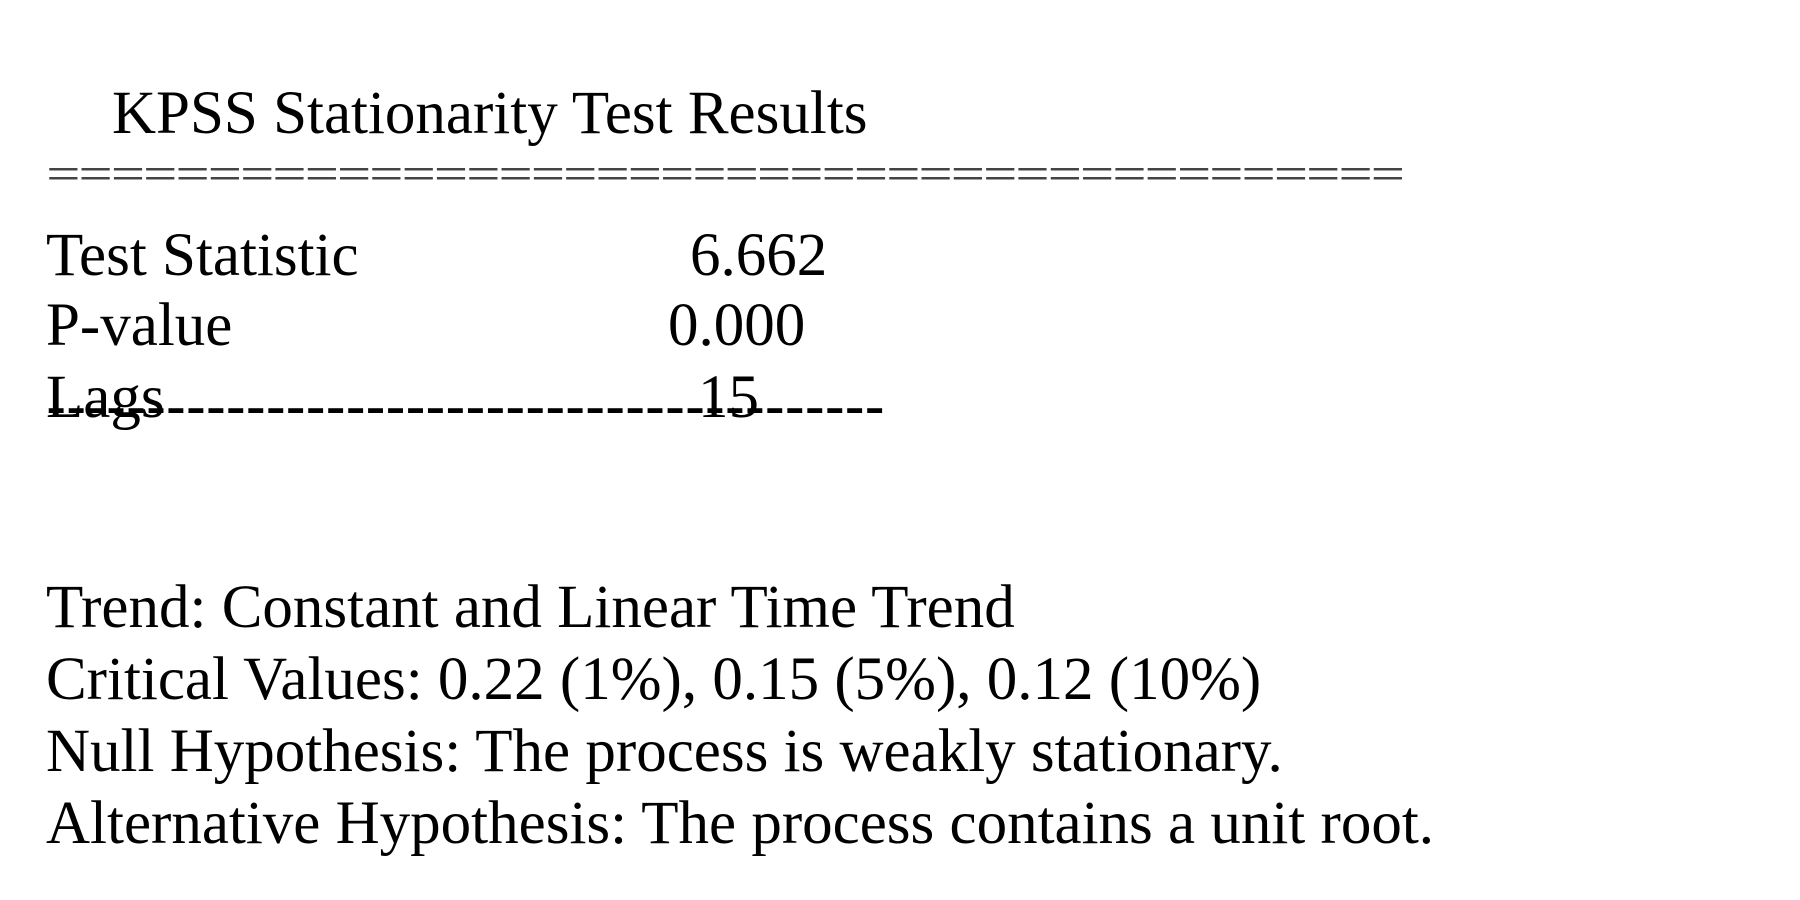  Describe the element at coordinates (530, 607) in the screenshot. I see `trend-line: Trend: Constant and Linear Time Trend` at that location.